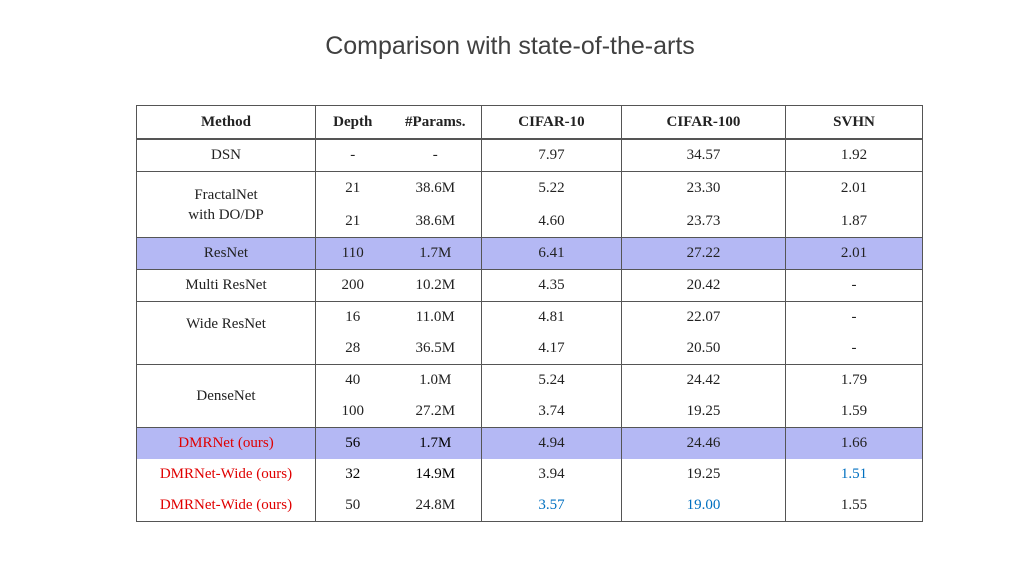  I want to click on table-row: Multi ResNet 200 10.2M 4.35 20.42 -, so click(529, 285).